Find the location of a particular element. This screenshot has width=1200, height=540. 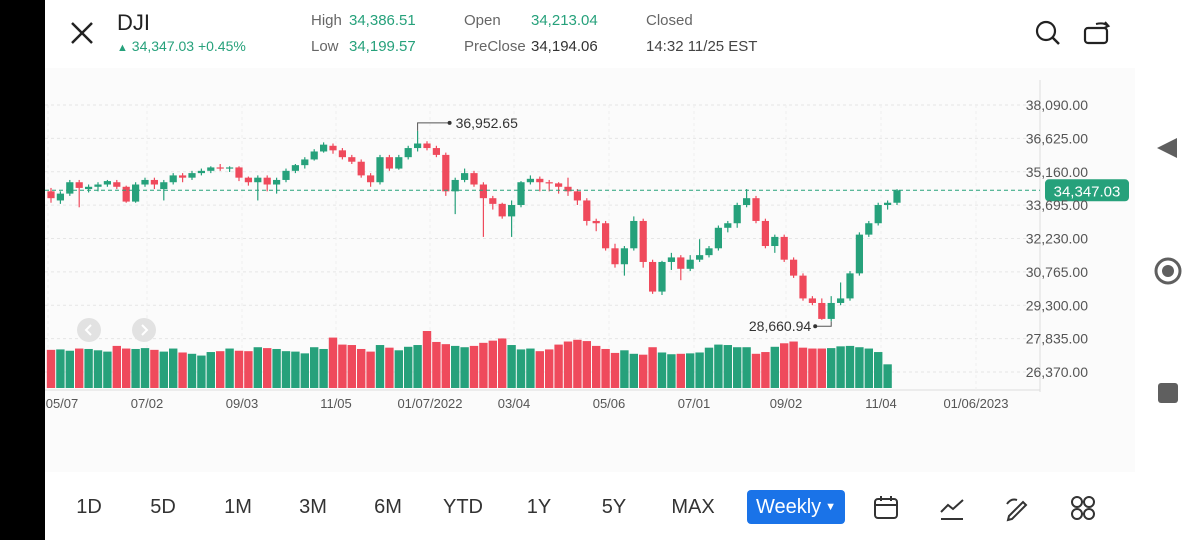

bottom-toolbar: 1D 5D 1M 3M 6M YTD 1Y 5Y MAX Weekly ▼ is located at coordinates (590, 507).